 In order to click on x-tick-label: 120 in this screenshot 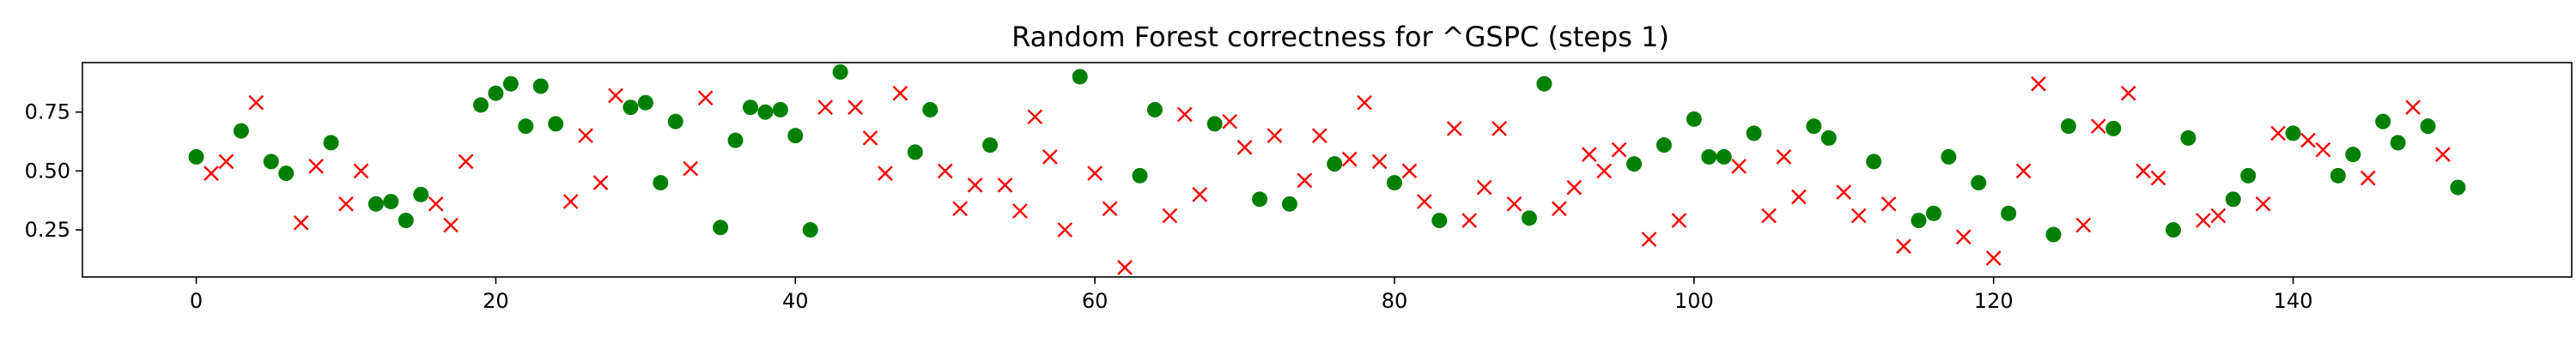, I will do `click(1994, 301)`.